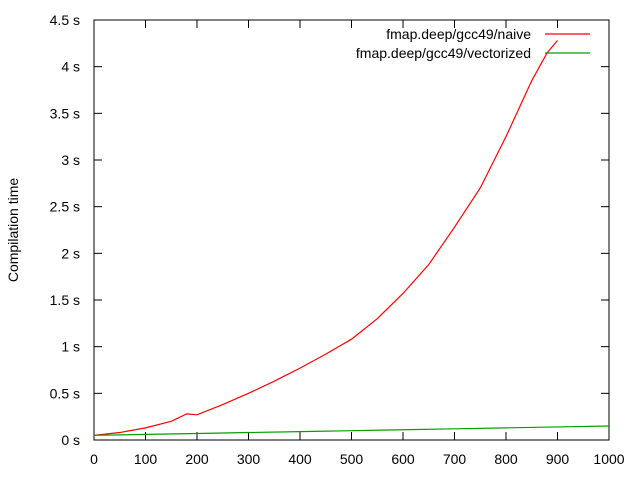  What do you see at coordinates (70, 67) in the screenshot?
I see `y-tick-label: 4 s` at bounding box center [70, 67].